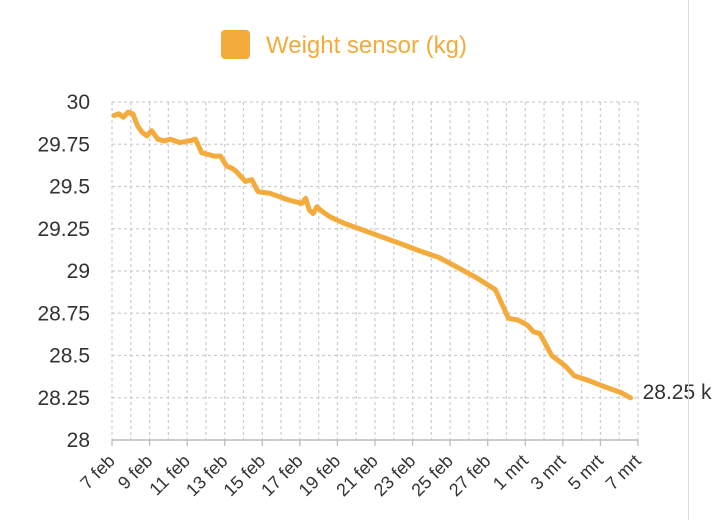 The image size is (715, 525). Describe the element at coordinates (548, 472) in the screenshot. I see `x-tick-label: 3 mrt` at that location.